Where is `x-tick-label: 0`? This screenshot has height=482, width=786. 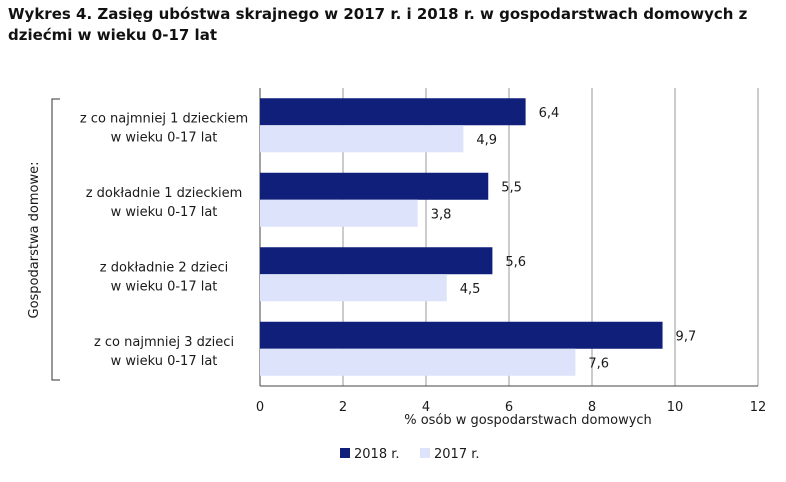 x-tick-label: 0 is located at coordinates (260, 407).